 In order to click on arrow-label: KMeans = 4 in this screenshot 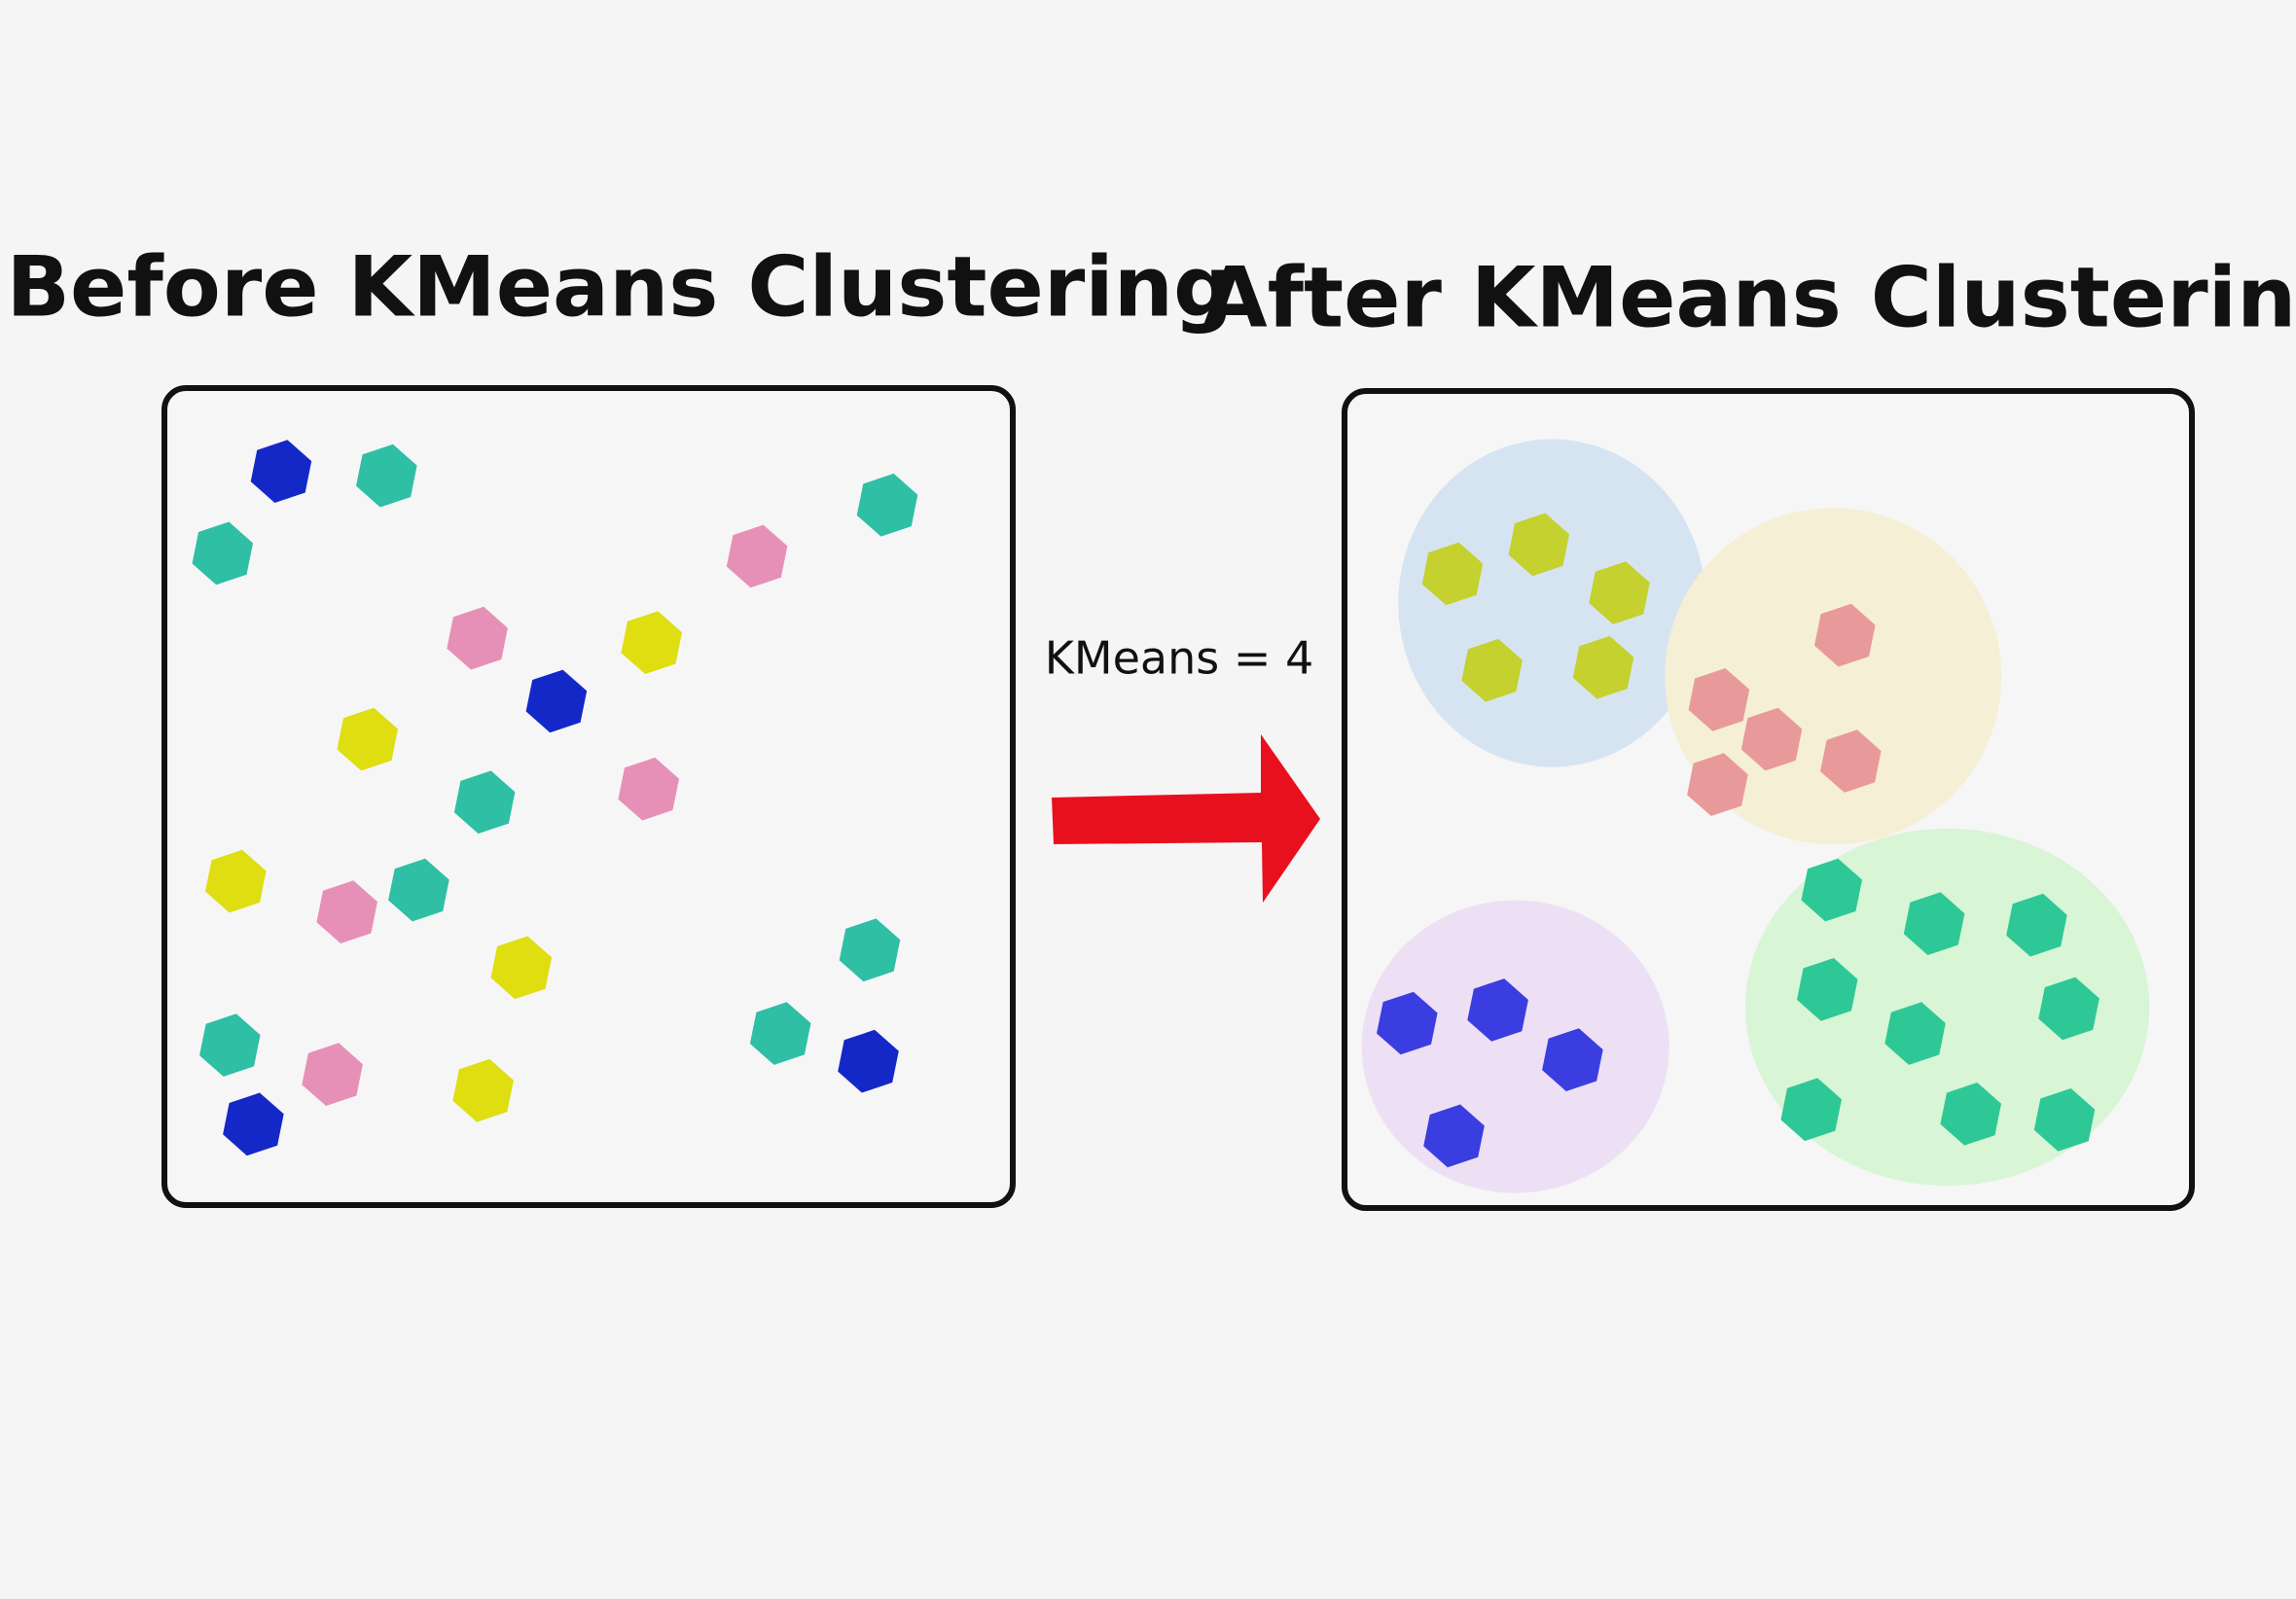, I will do `click(1179, 658)`.